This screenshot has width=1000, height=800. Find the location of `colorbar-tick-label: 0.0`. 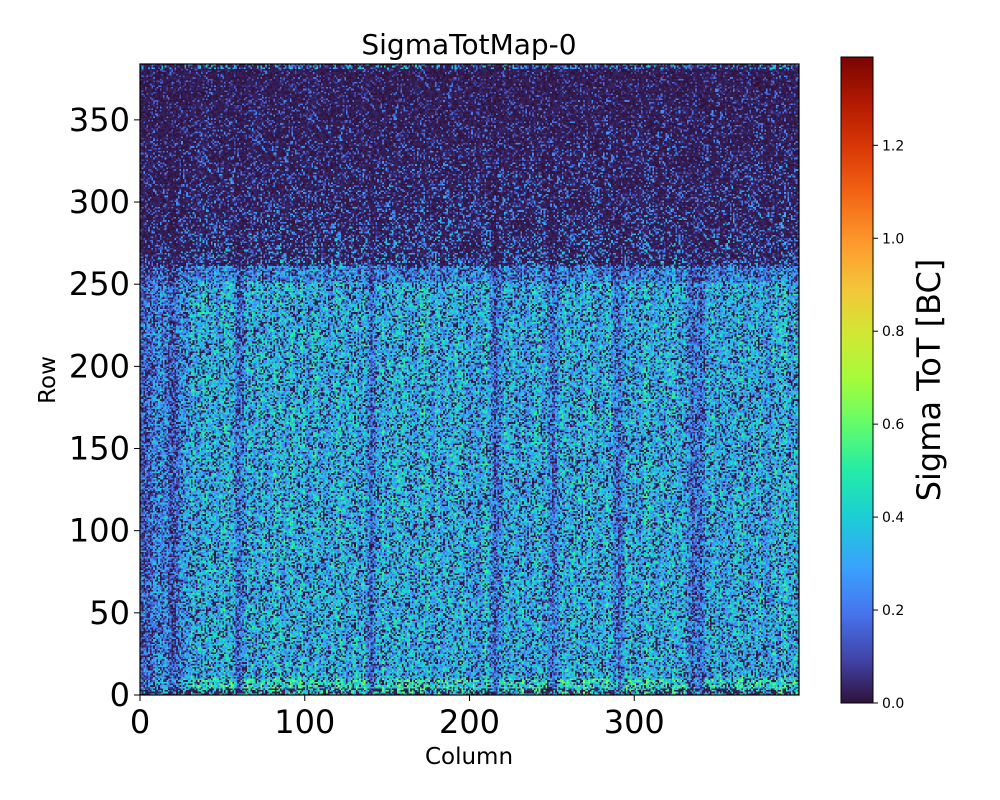

colorbar-tick-label: 0.0 is located at coordinates (893, 704).